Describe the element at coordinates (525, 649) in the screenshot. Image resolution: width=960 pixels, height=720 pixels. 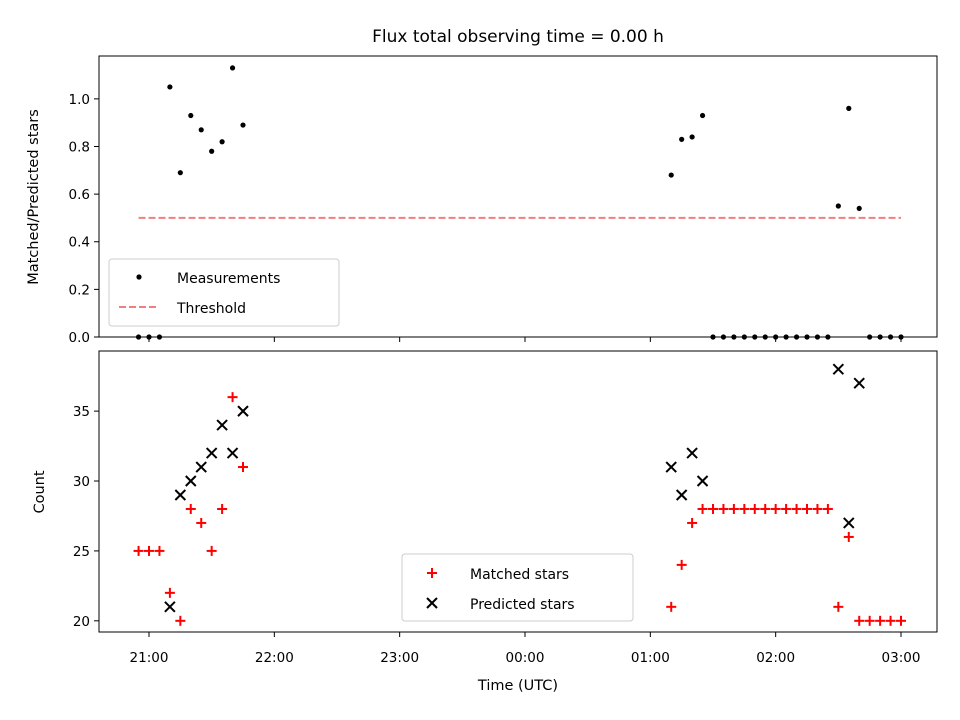
I see `bottom-x-ticks: 21:00 22:00 23:00 00:00 01:00 02:00 03:00` at that location.